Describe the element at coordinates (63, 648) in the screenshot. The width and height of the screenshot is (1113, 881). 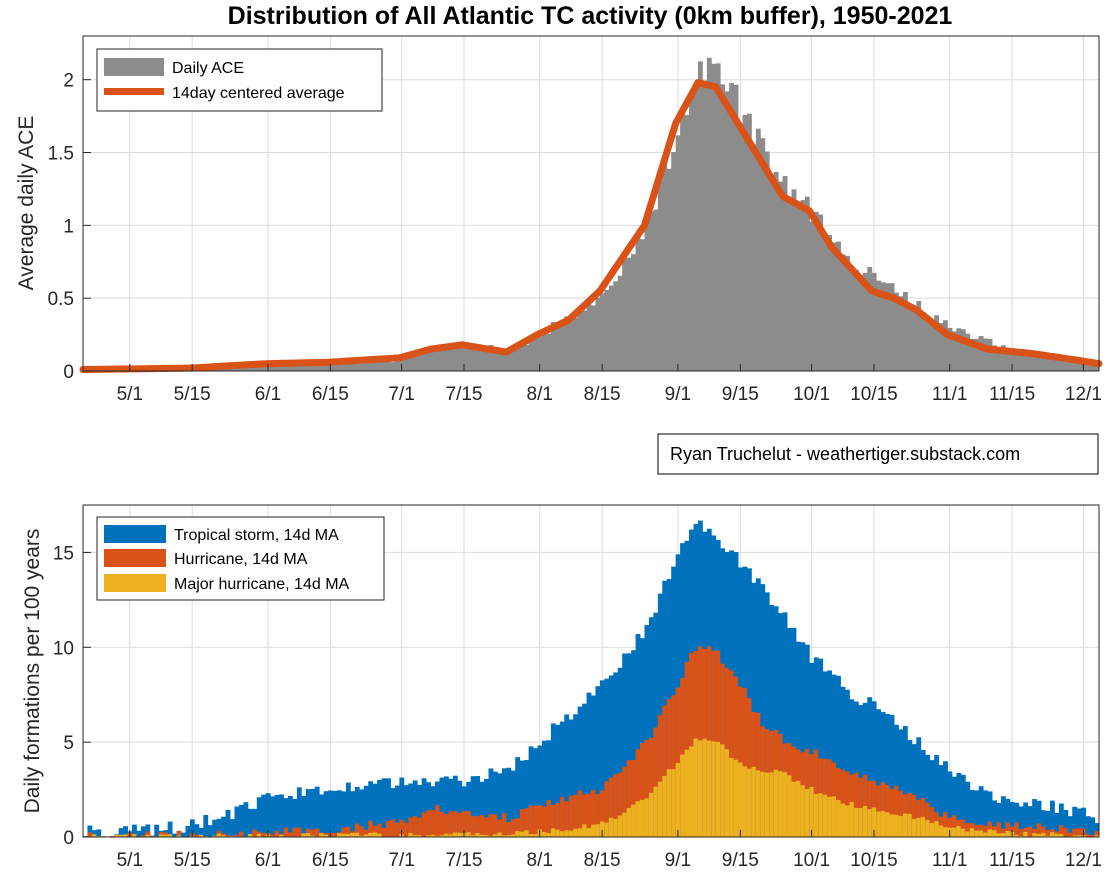
I see `y-tick-label: 10` at that location.